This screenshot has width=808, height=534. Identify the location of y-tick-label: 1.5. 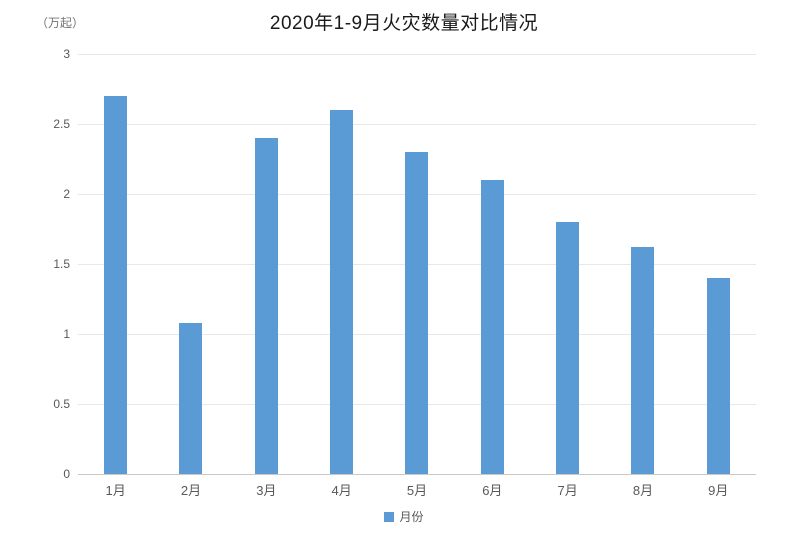
(61, 264).